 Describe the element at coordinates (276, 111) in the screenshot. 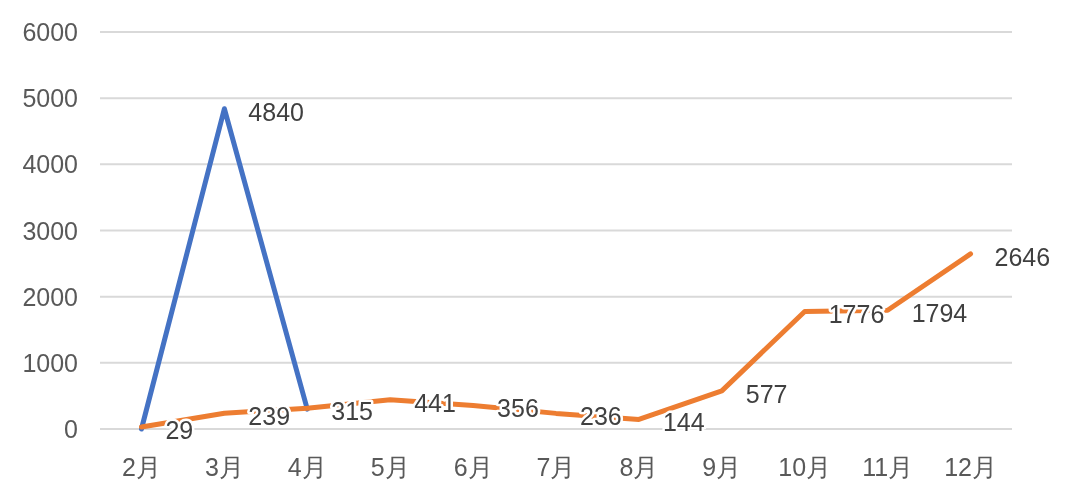

I see `data-label: 4840` at that location.